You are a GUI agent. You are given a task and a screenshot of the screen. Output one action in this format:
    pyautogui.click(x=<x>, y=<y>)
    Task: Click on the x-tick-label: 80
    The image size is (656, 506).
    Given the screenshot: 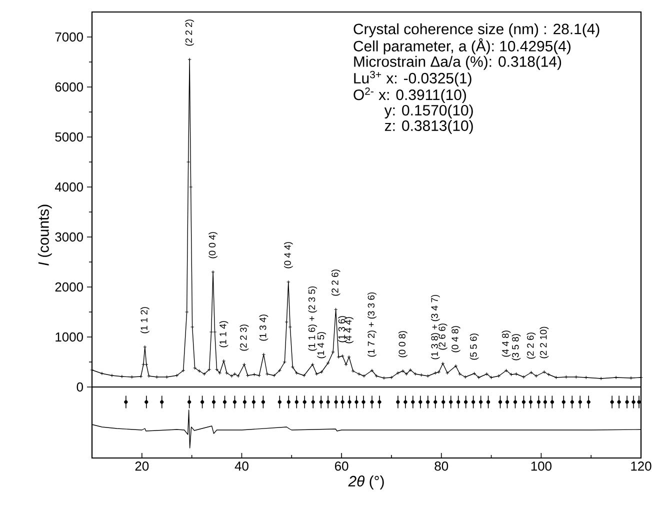 What is the action you would take?
    pyautogui.click(x=441, y=466)
    